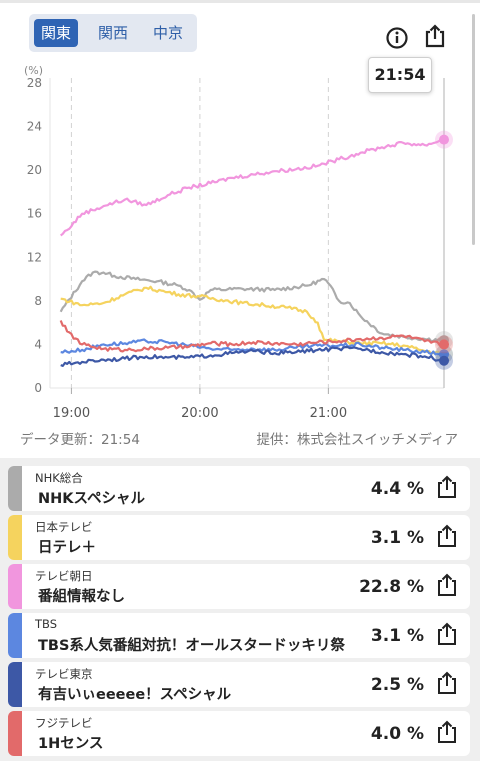 The width and height of the screenshot is (480, 761). What do you see at coordinates (34, 170) in the screenshot?
I see `y-tick-label: 20` at bounding box center [34, 170].